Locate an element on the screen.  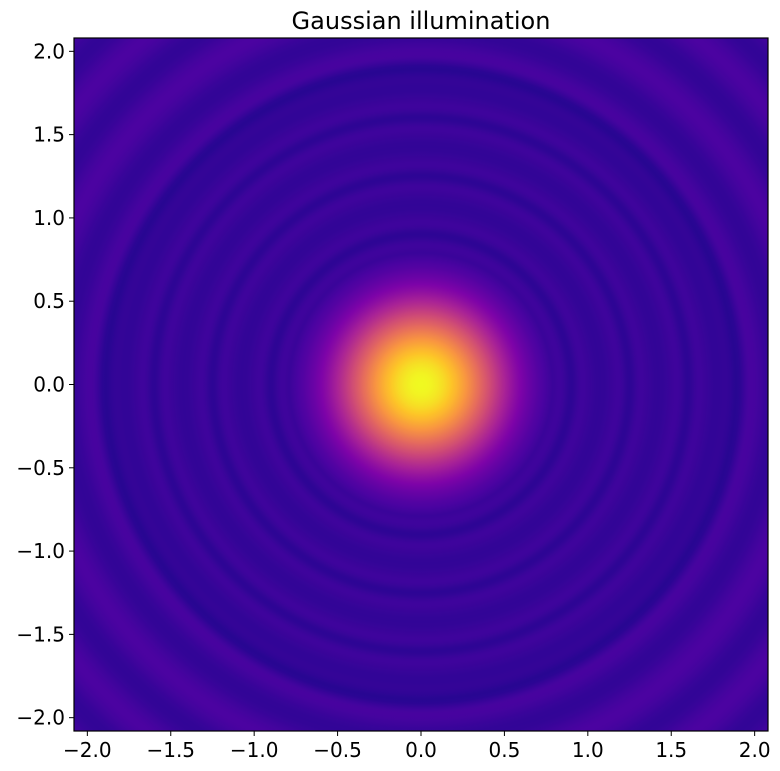
x-tick-label: 1.5 is located at coordinates (671, 750).